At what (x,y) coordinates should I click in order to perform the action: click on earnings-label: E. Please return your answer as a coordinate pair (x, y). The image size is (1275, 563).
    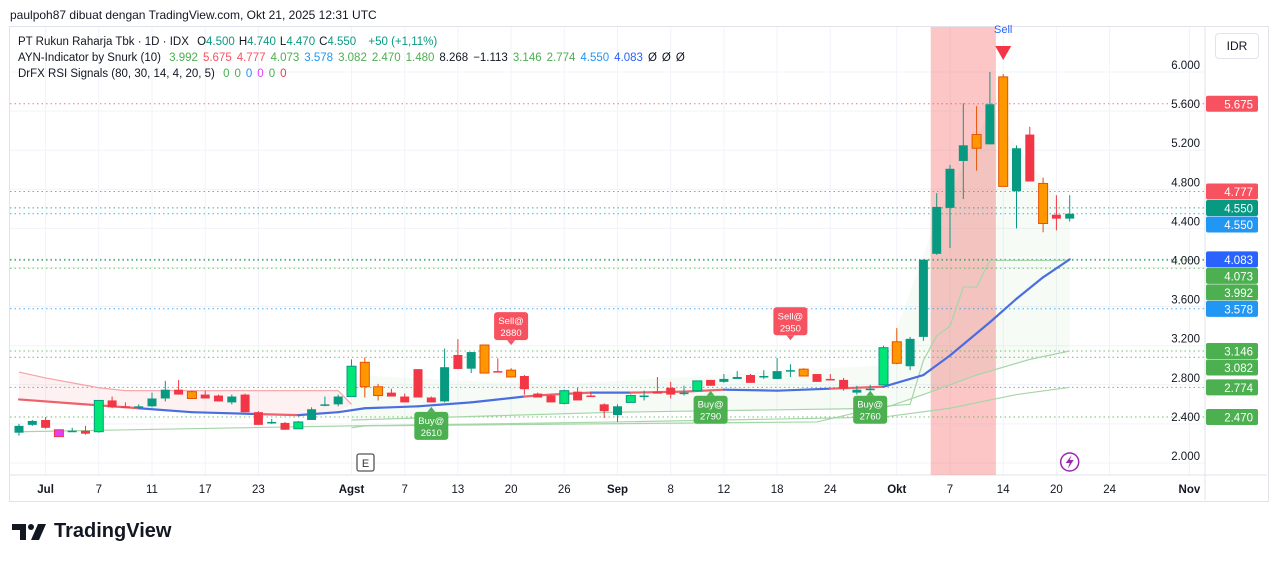
    Looking at the image, I should click on (365, 464).